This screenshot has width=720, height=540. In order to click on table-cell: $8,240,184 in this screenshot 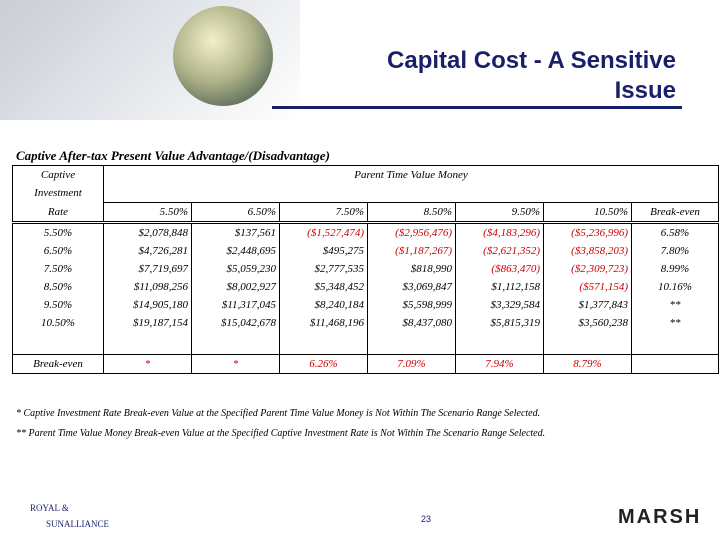, I will do `click(323, 305)`.